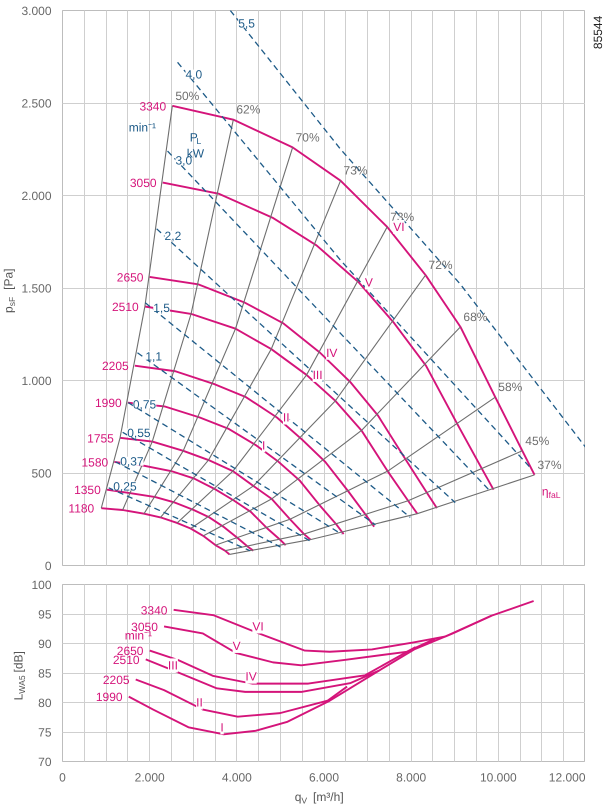  Describe the element at coordinates (95, 462) in the screenshot. I see `series-label: 1580` at that location.